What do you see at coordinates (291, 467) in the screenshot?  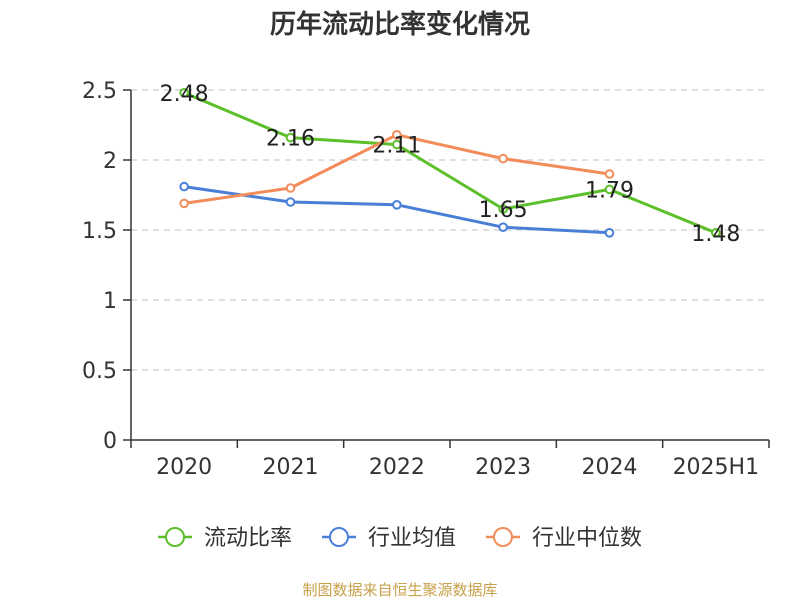 I see `x-tick-label: 2021` at bounding box center [291, 467].